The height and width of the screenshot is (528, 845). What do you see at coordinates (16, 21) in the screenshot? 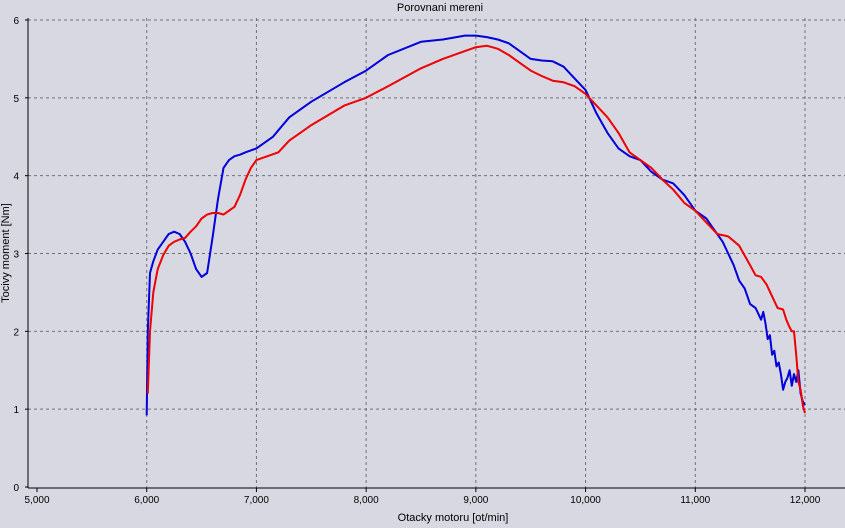
I see `y-tick-label: 6` at bounding box center [16, 21].